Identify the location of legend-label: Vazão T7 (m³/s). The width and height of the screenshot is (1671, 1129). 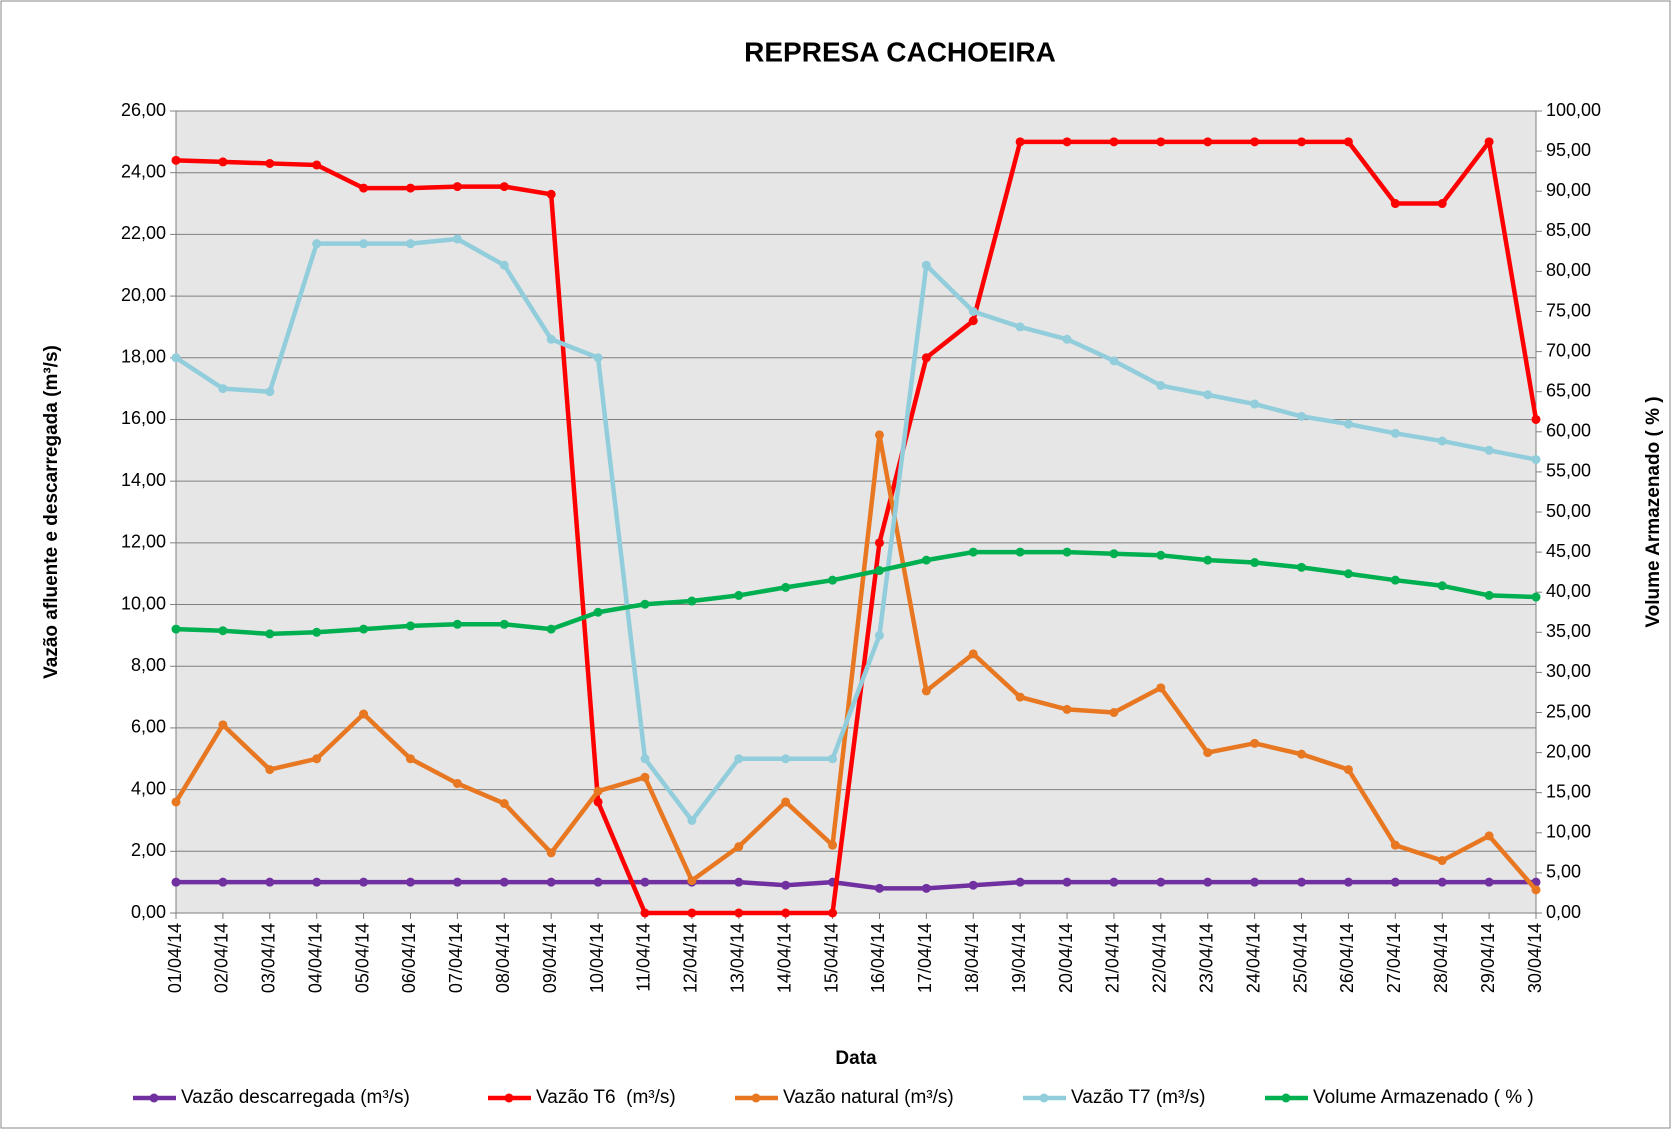
(1138, 1097).